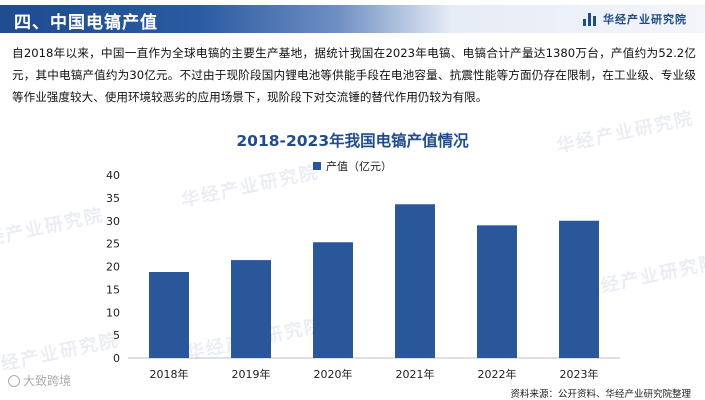 This screenshot has height=400, width=705. What do you see at coordinates (113, 244) in the screenshot?
I see `y-tick-label: 25` at bounding box center [113, 244].